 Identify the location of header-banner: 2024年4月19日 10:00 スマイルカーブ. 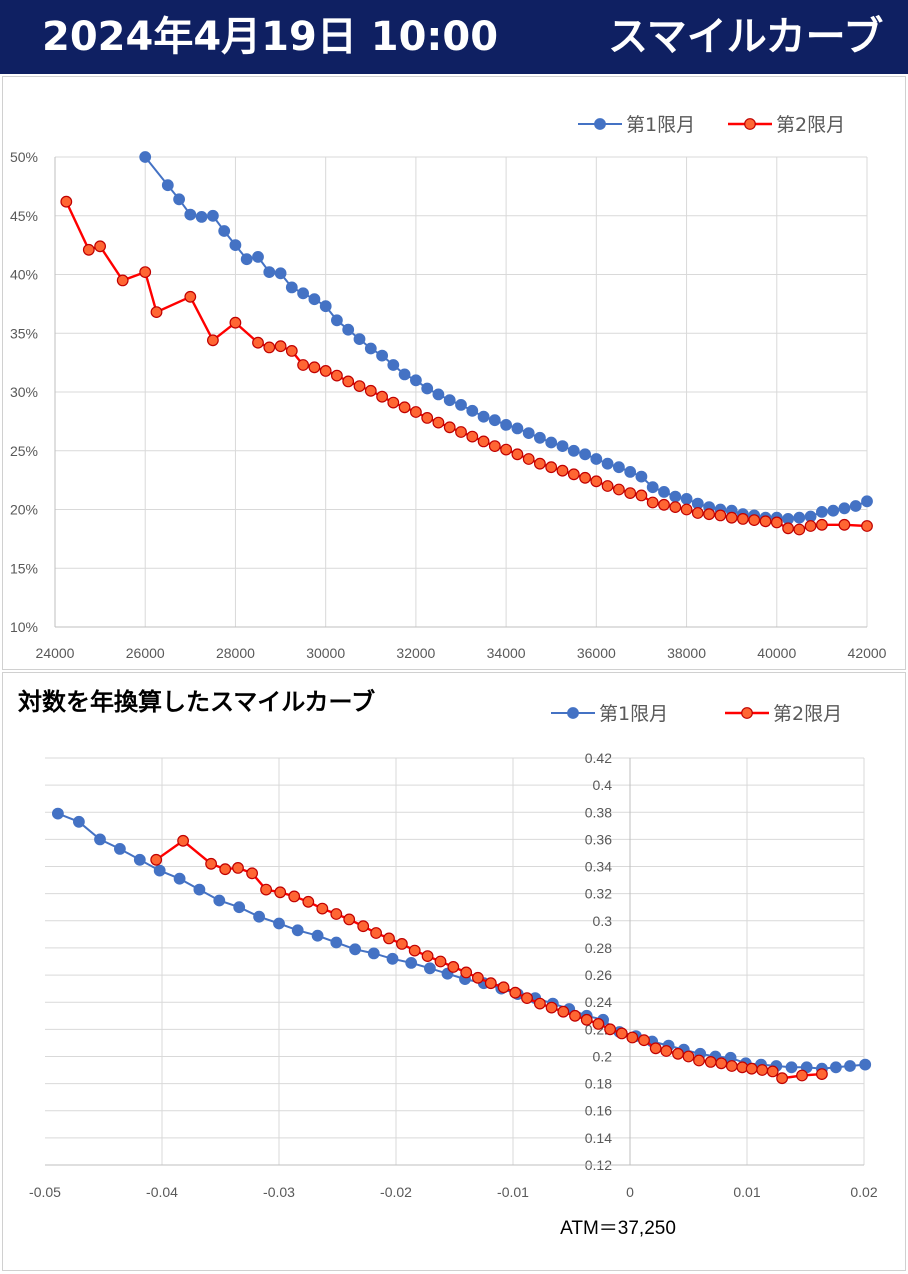
(454, 37).